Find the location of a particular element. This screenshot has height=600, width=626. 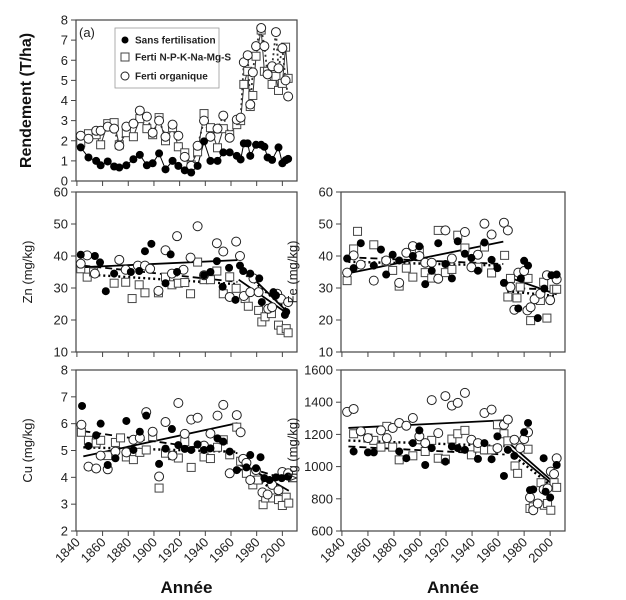

trend-line-solid is located at coordinates (426, 424).